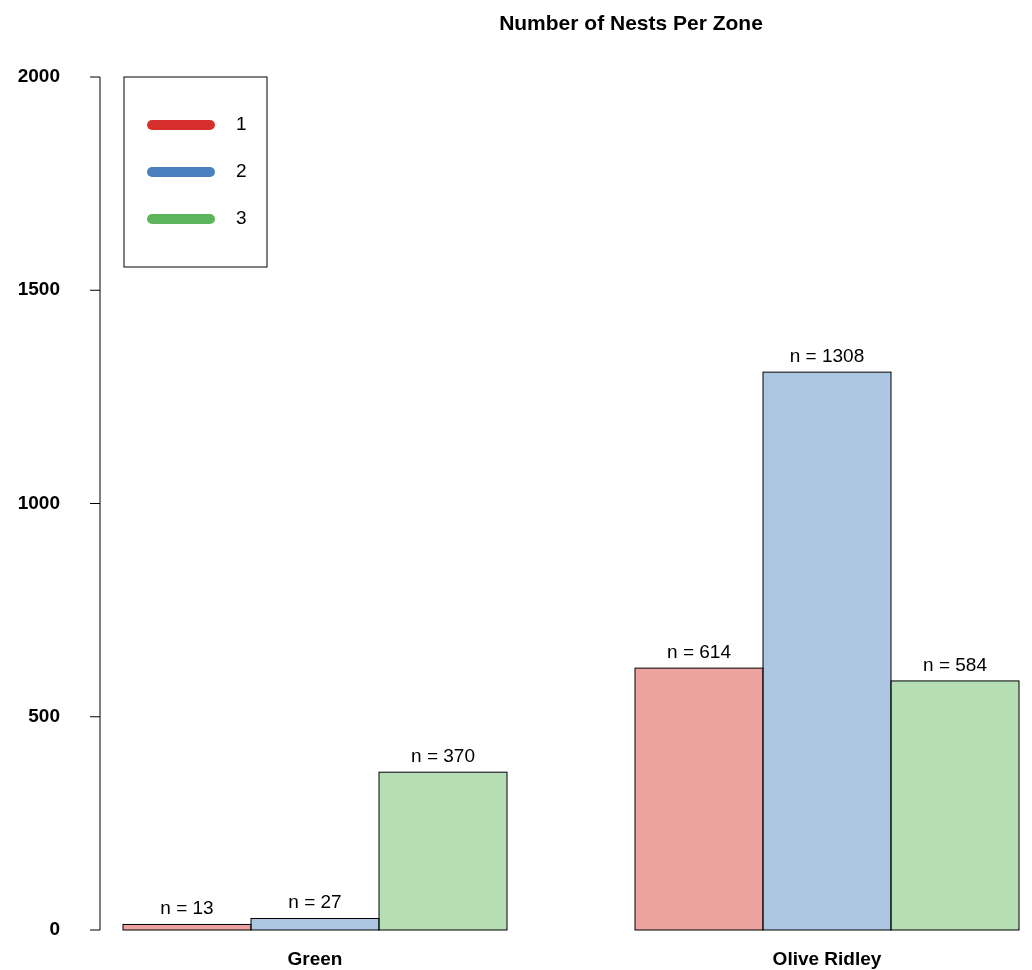  I want to click on data-label: n = 27, so click(315, 902).